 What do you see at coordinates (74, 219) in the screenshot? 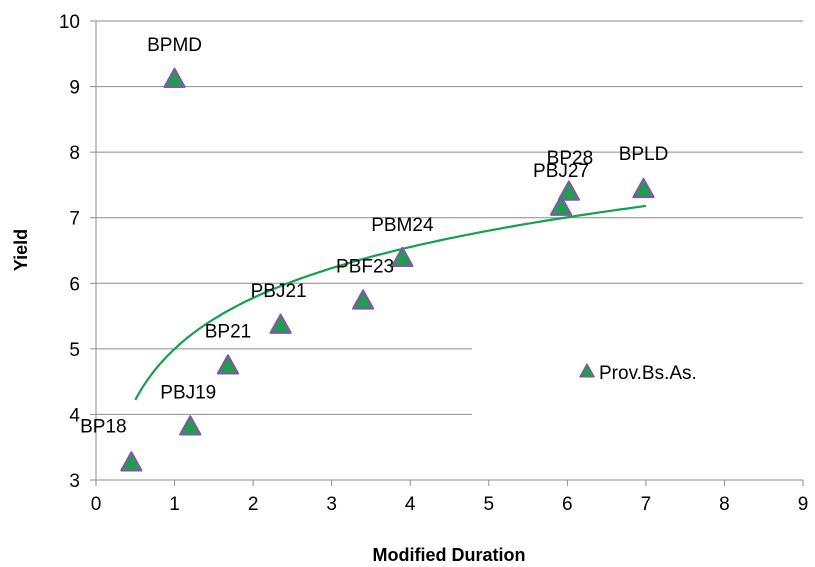
I see `y-tick-label-7: 7` at bounding box center [74, 219].